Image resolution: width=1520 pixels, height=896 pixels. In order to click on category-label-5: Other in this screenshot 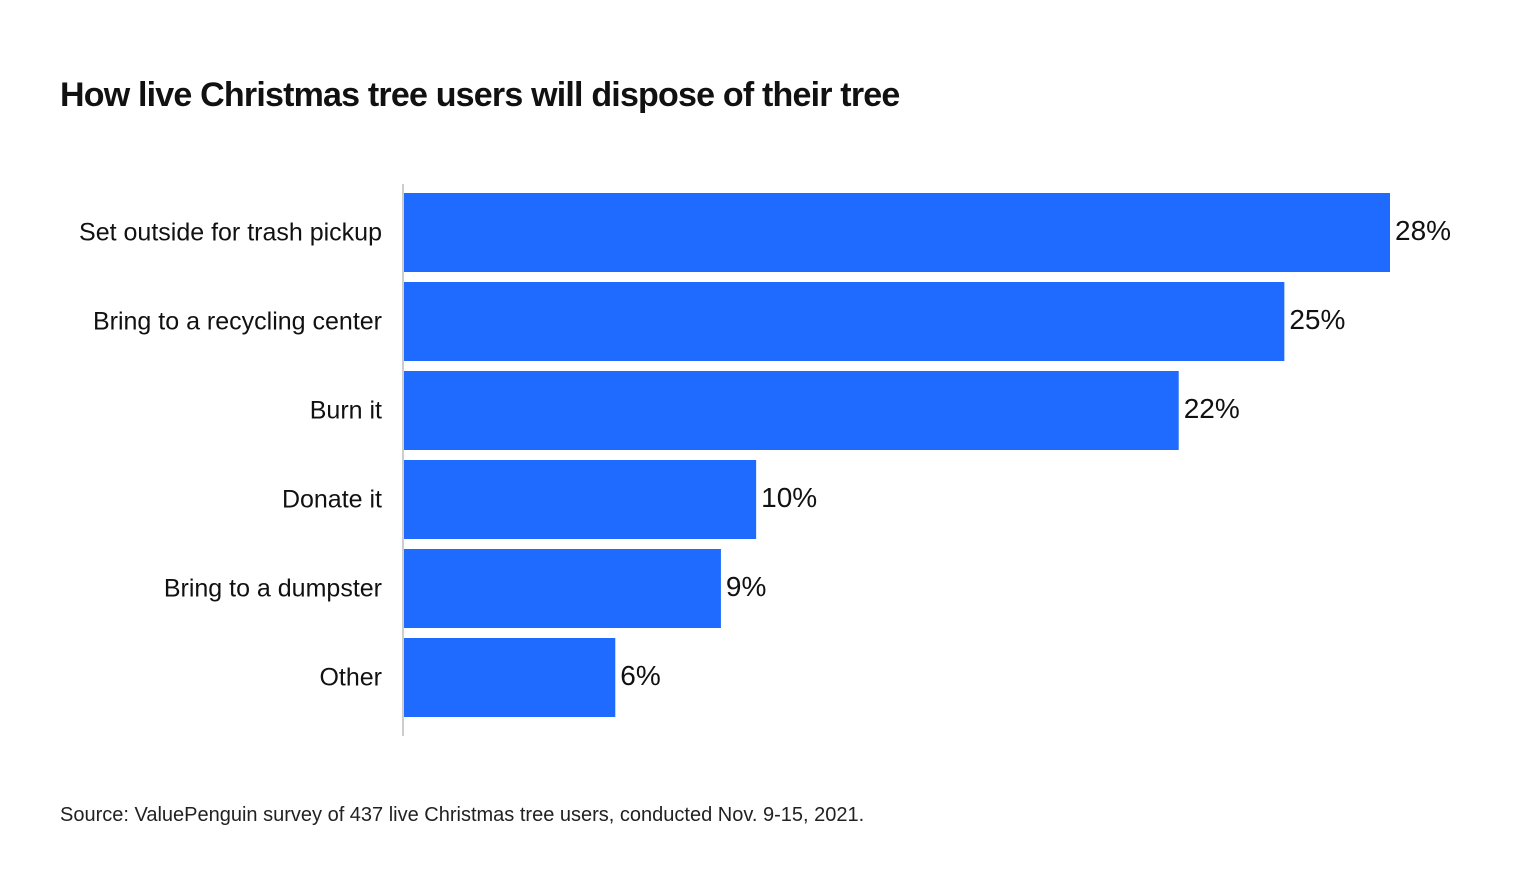, I will do `click(350, 678)`.